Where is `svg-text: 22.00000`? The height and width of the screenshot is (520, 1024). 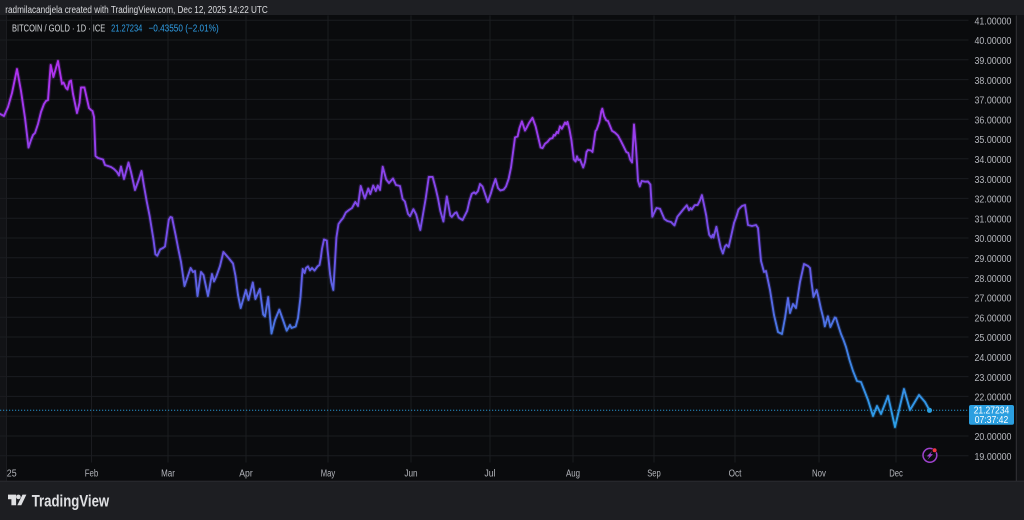 svg-text: 22.00000 is located at coordinates (993, 398).